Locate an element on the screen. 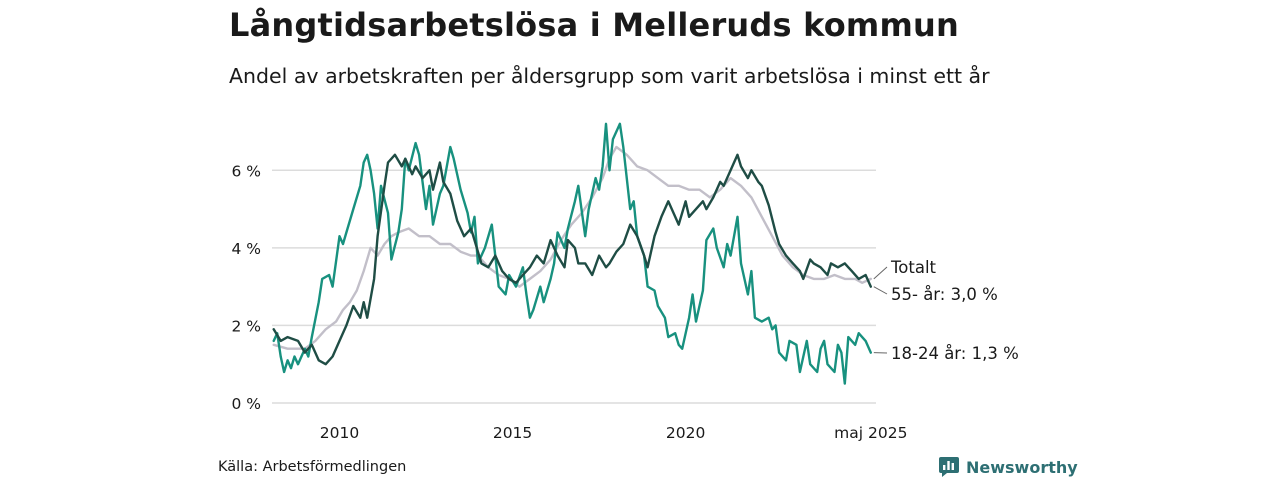 This screenshot has height=480, width=1280. y-tick-label: 0 % is located at coordinates (246, 404).